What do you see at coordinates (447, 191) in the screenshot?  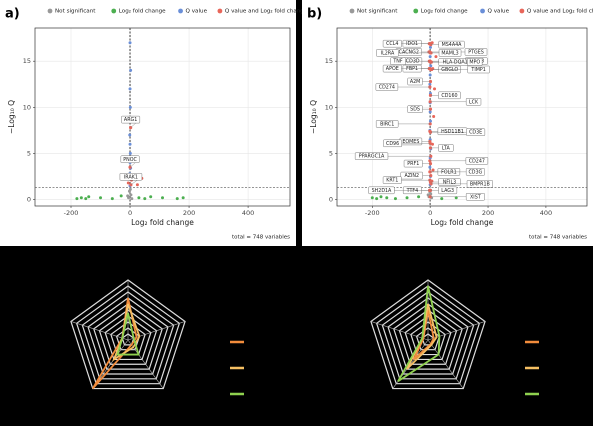 I see `annotation-label: LAG3` at bounding box center [447, 191].